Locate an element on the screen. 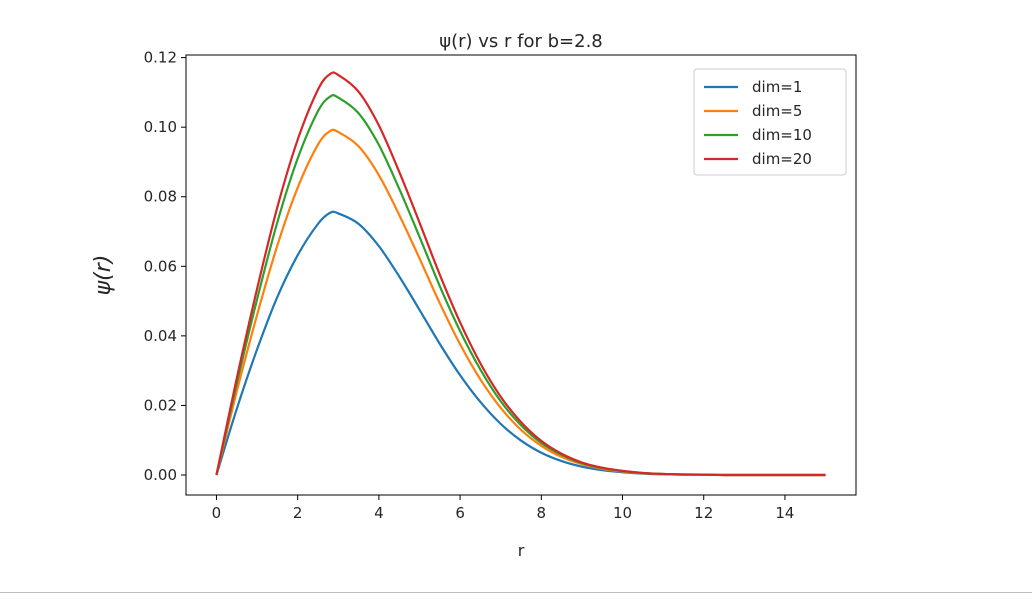 The width and height of the screenshot is (1032, 606). y-tick-label: 0.02 is located at coordinates (160, 405).